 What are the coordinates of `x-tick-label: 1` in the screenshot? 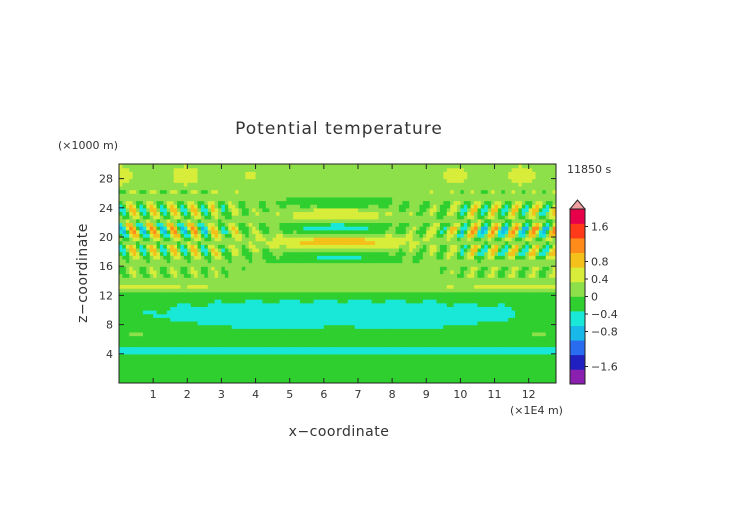 It's located at (153, 394).